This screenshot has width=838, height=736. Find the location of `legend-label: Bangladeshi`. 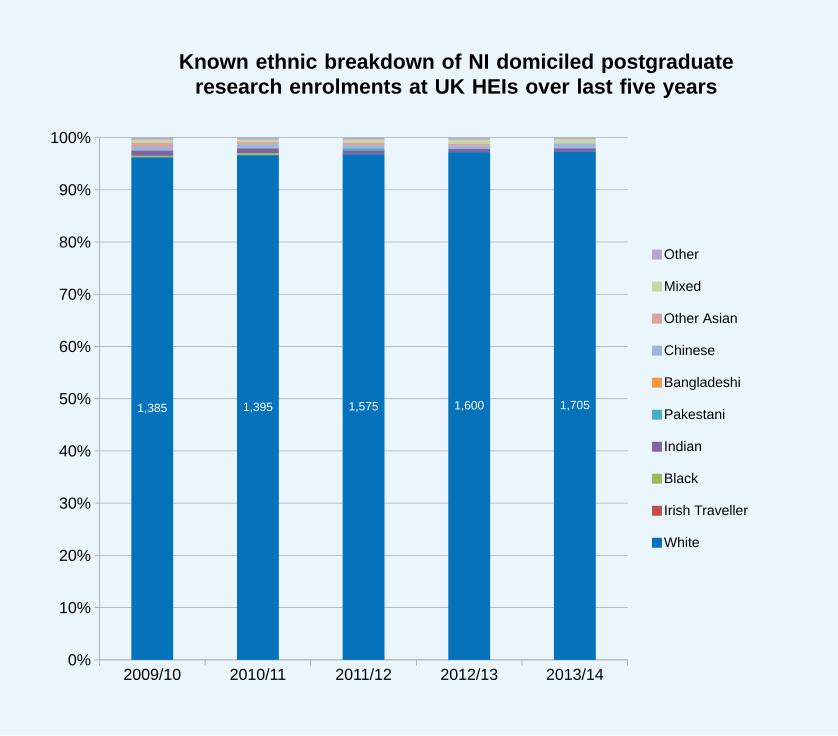

legend-label: Bangladeshi is located at coordinates (702, 383).